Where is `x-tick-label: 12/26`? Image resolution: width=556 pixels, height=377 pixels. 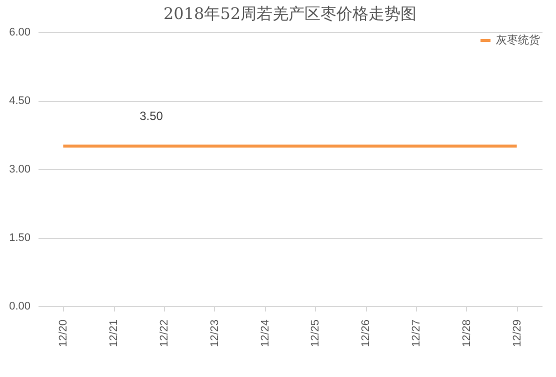
x-tick-label: 12/26 is located at coordinates (366, 334).